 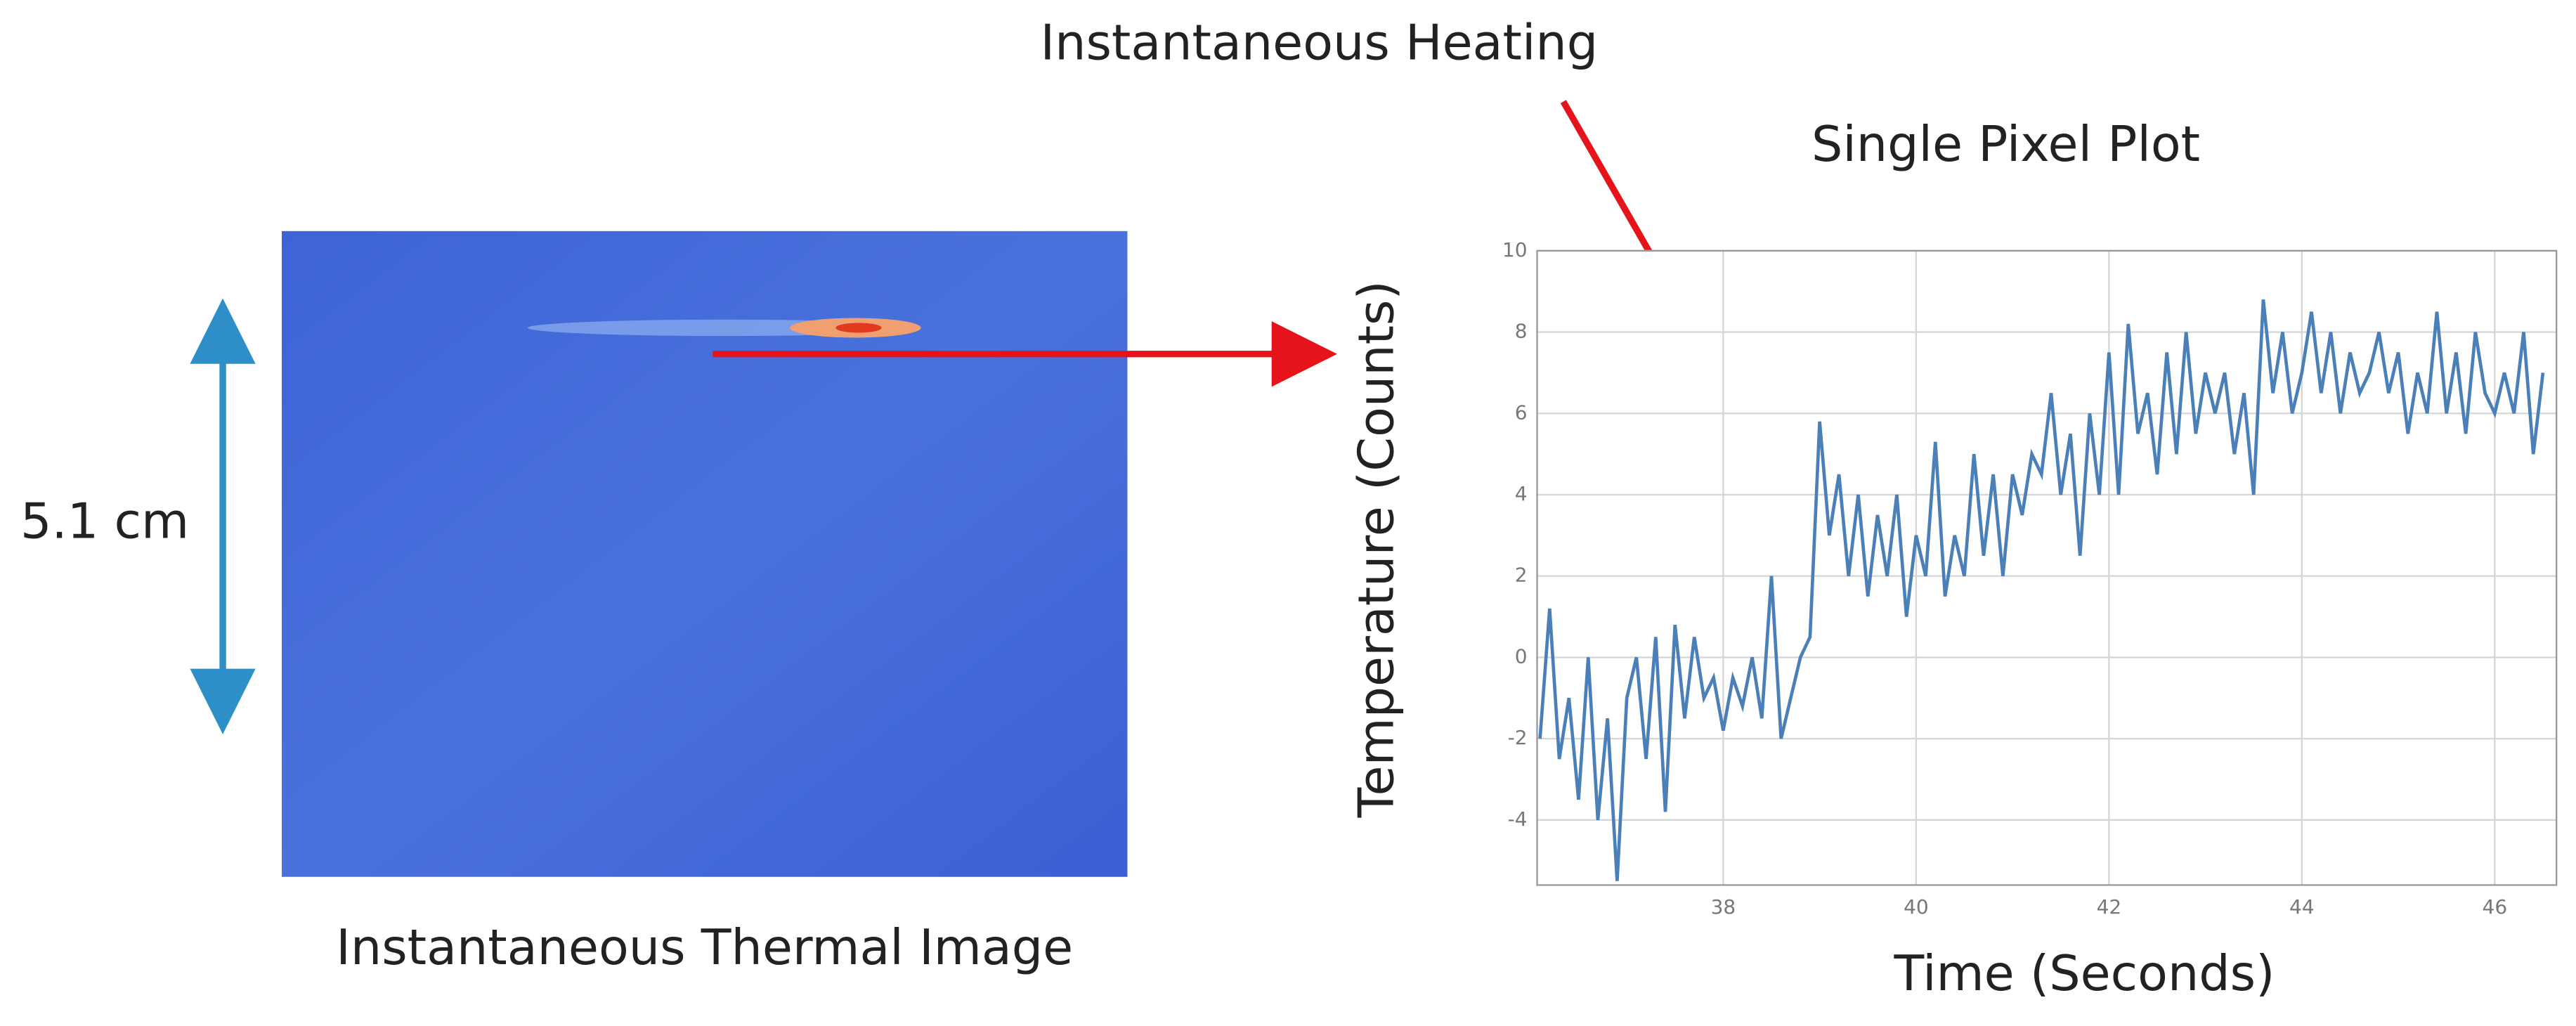 What do you see at coordinates (1521, 413) in the screenshot?
I see `y-tick-label: 6` at bounding box center [1521, 413].